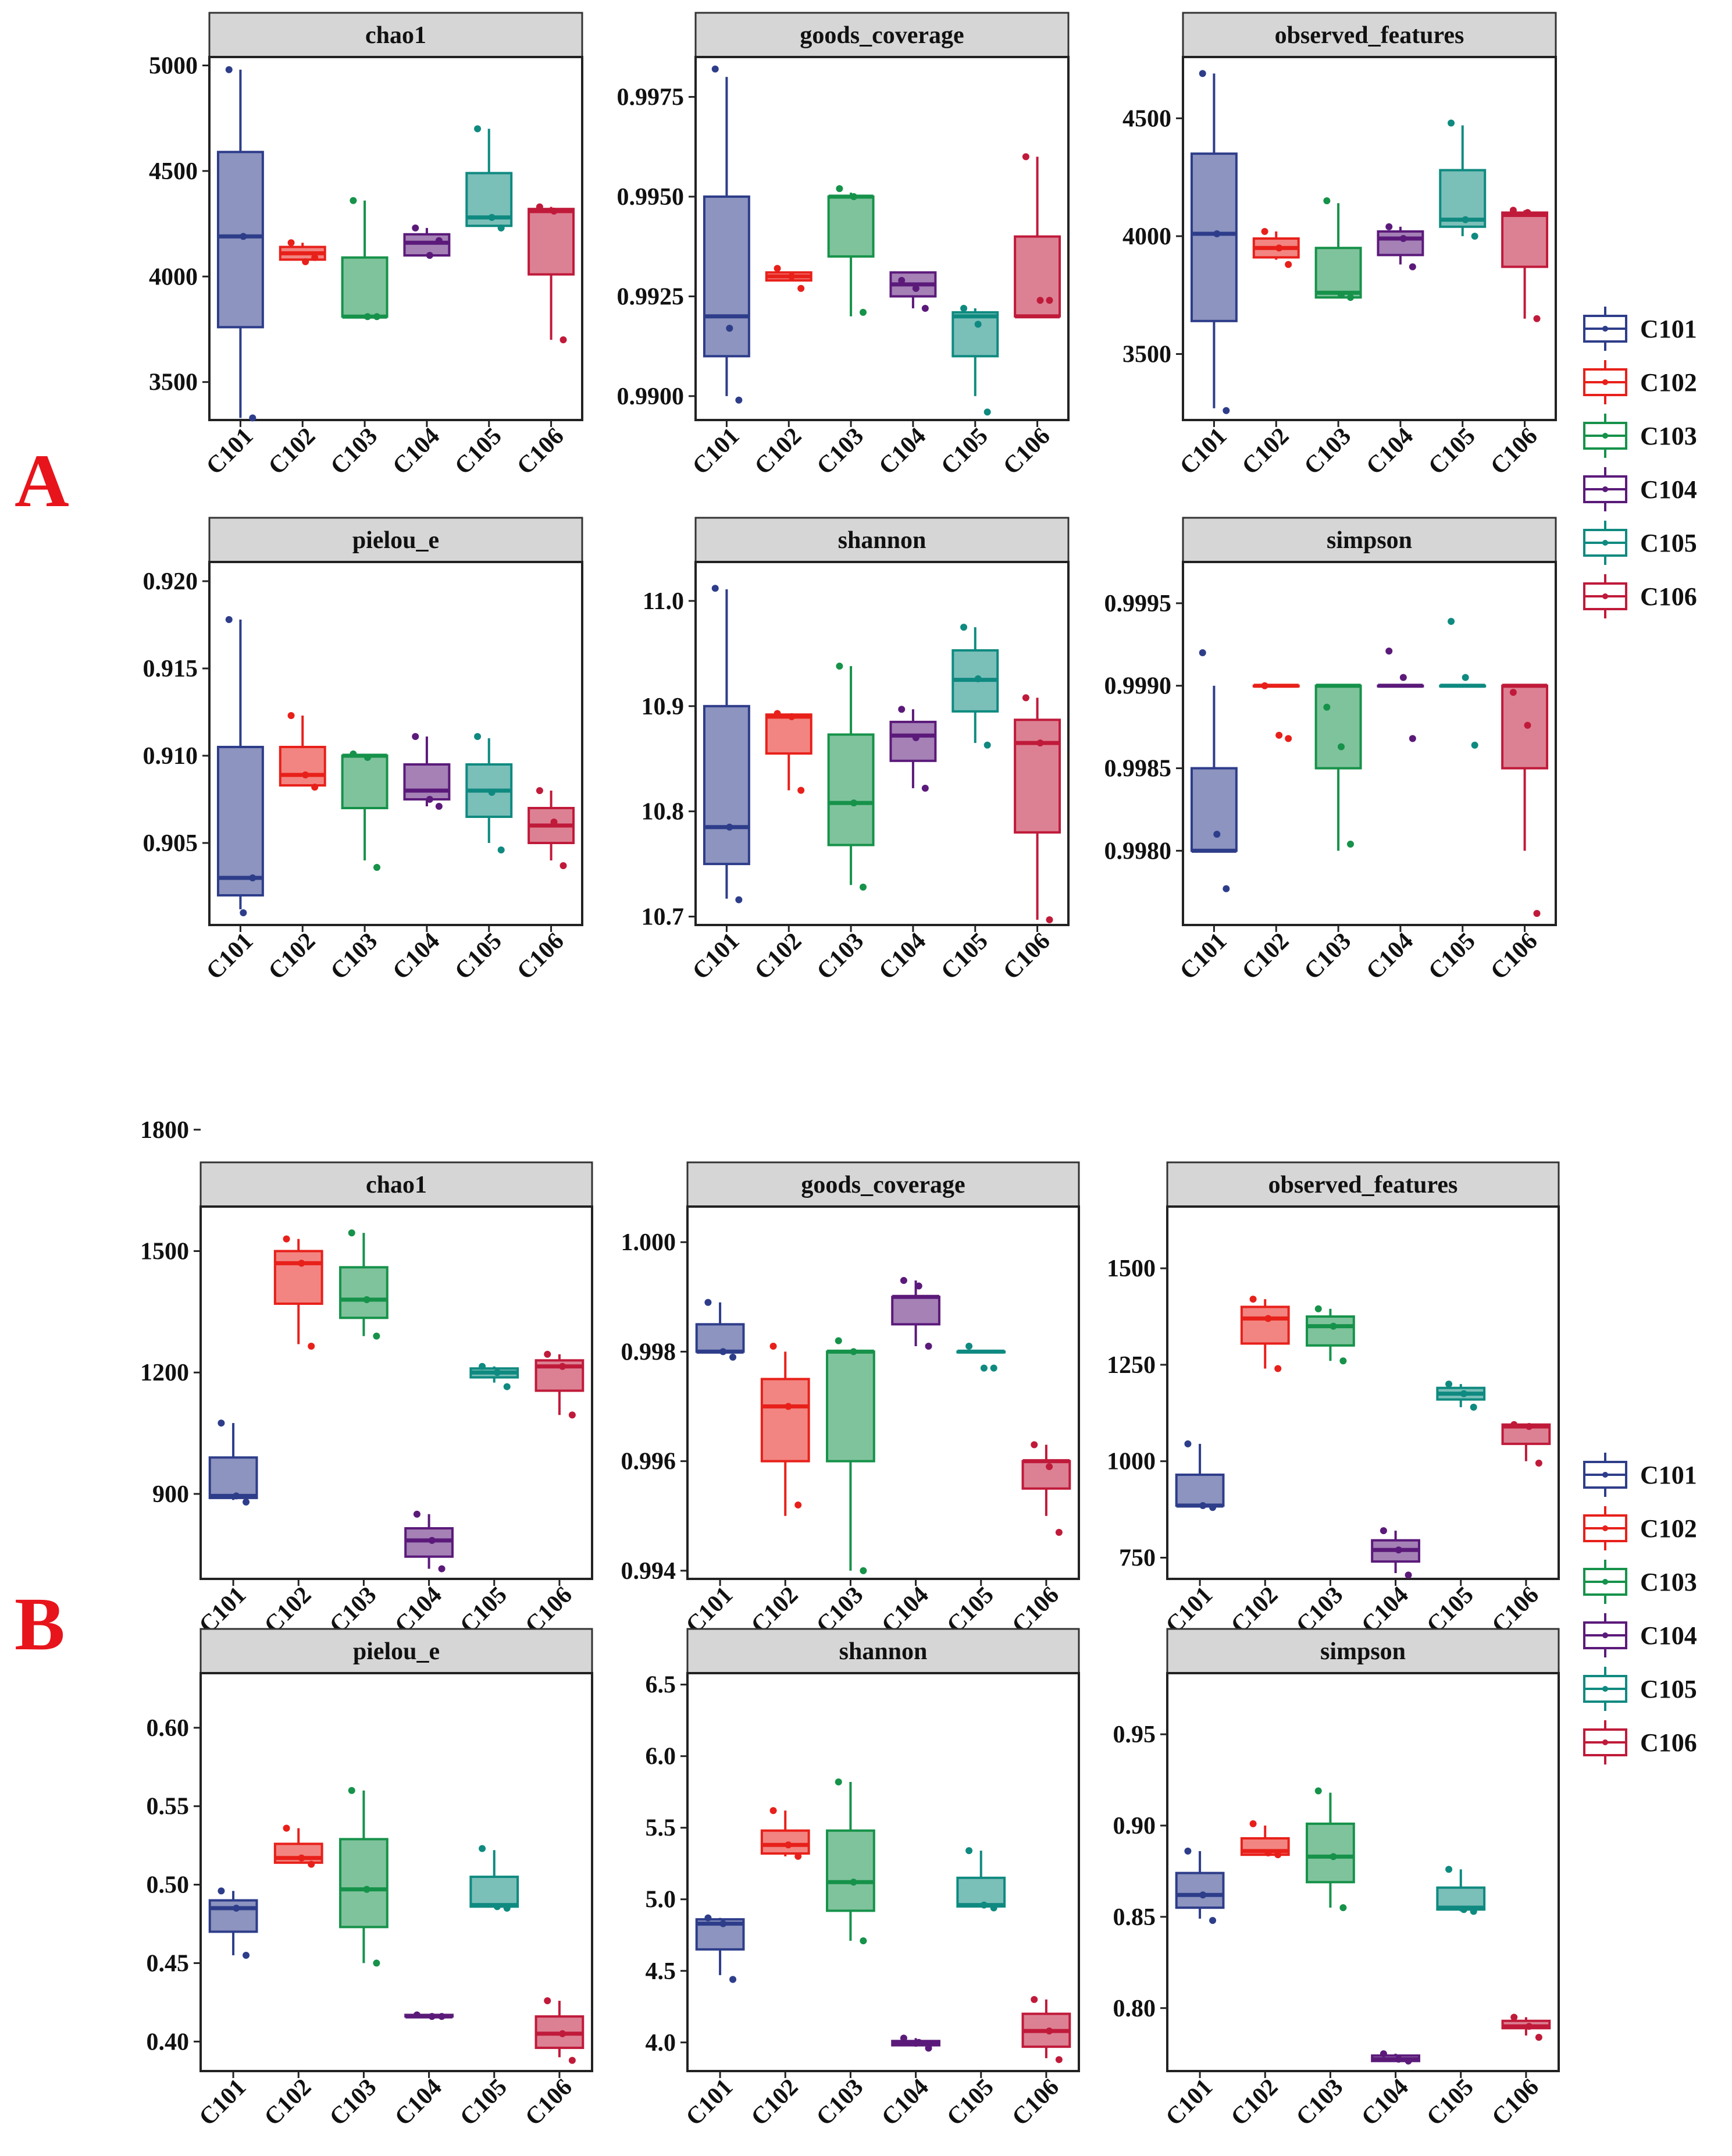  I want to click on y-tick-label: 5.0, so click(661, 1900).